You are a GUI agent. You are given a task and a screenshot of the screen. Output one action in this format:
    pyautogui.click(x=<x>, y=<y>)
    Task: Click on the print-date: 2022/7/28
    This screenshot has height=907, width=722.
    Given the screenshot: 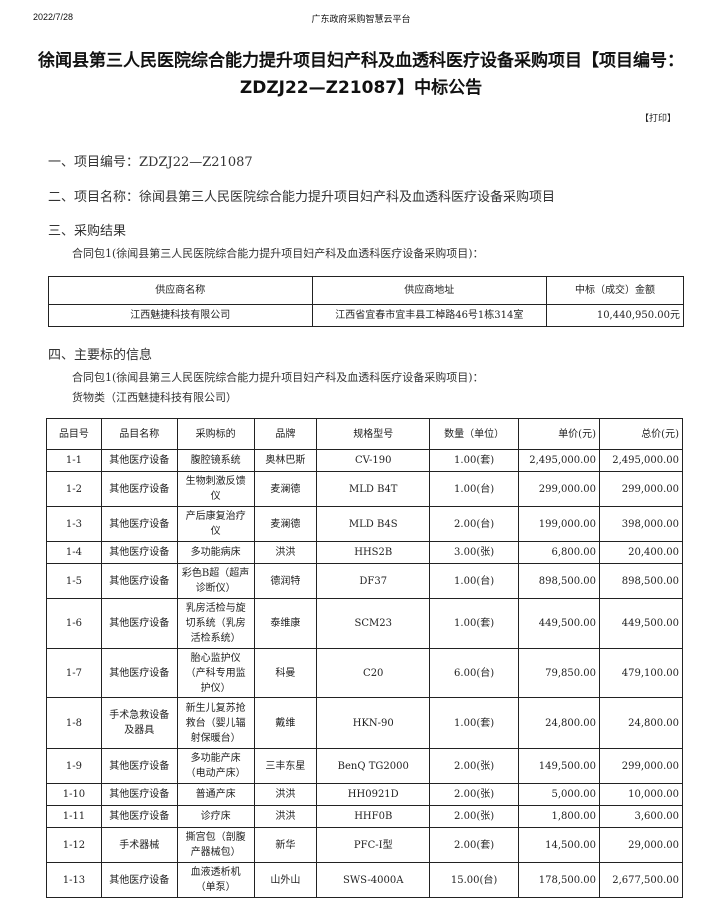 What is the action you would take?
    pyautogui.click(x=53, y=17)
    